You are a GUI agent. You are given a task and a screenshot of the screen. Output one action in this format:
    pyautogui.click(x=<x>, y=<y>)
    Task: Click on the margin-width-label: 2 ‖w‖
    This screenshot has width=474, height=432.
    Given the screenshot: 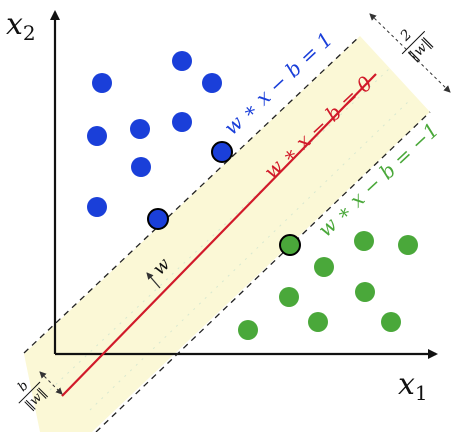 What is the action you would take?
    pyautogui.click(x=416, y=46)
    